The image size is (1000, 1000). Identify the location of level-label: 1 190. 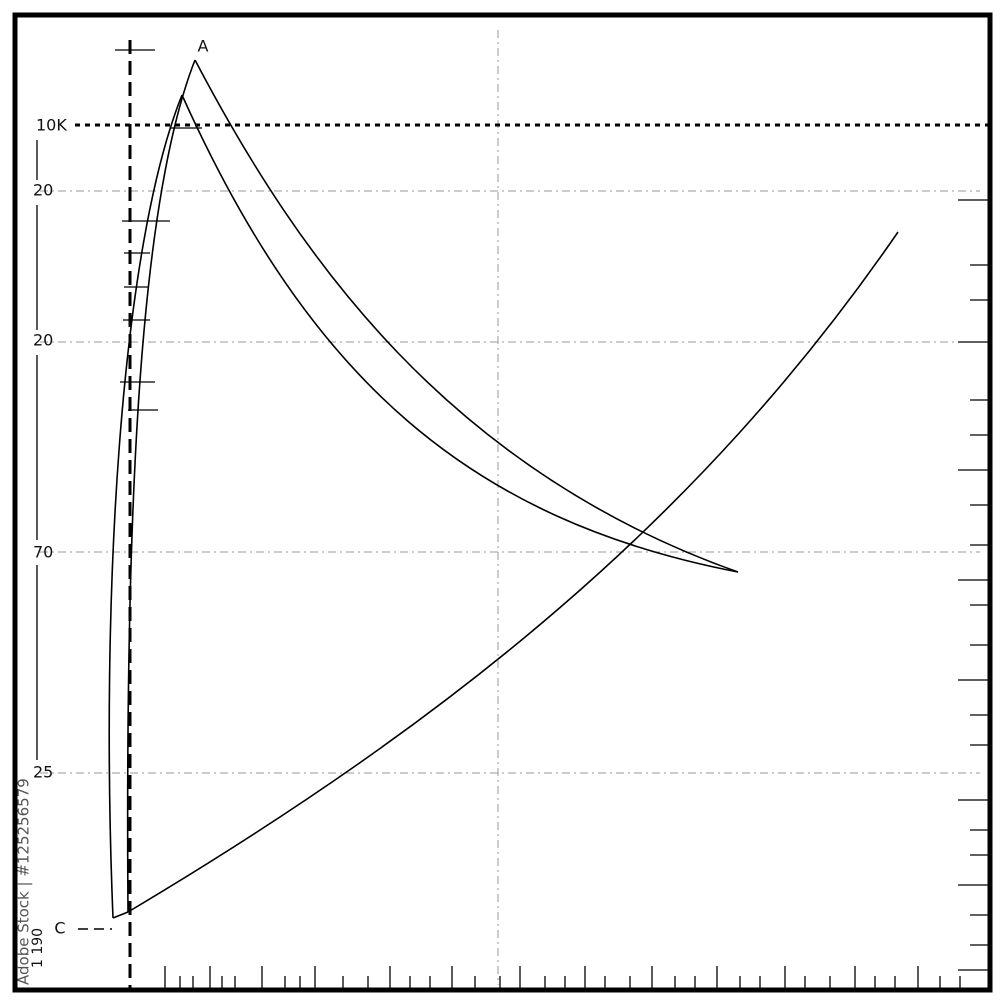
(38, 948).